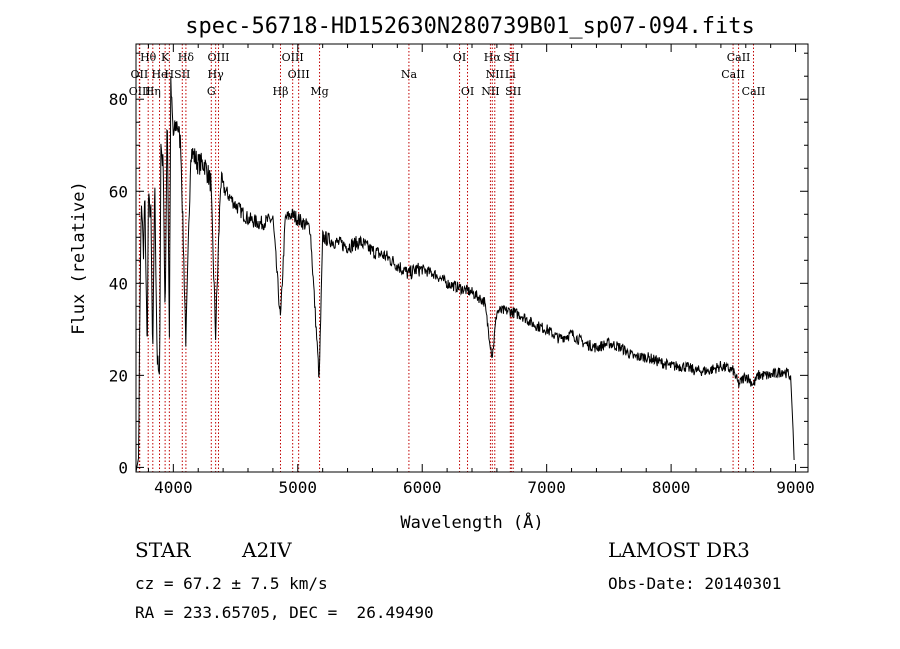 This screenshot has width=900, height=649. I want to click on line-label-21: G, so click(211, 91).